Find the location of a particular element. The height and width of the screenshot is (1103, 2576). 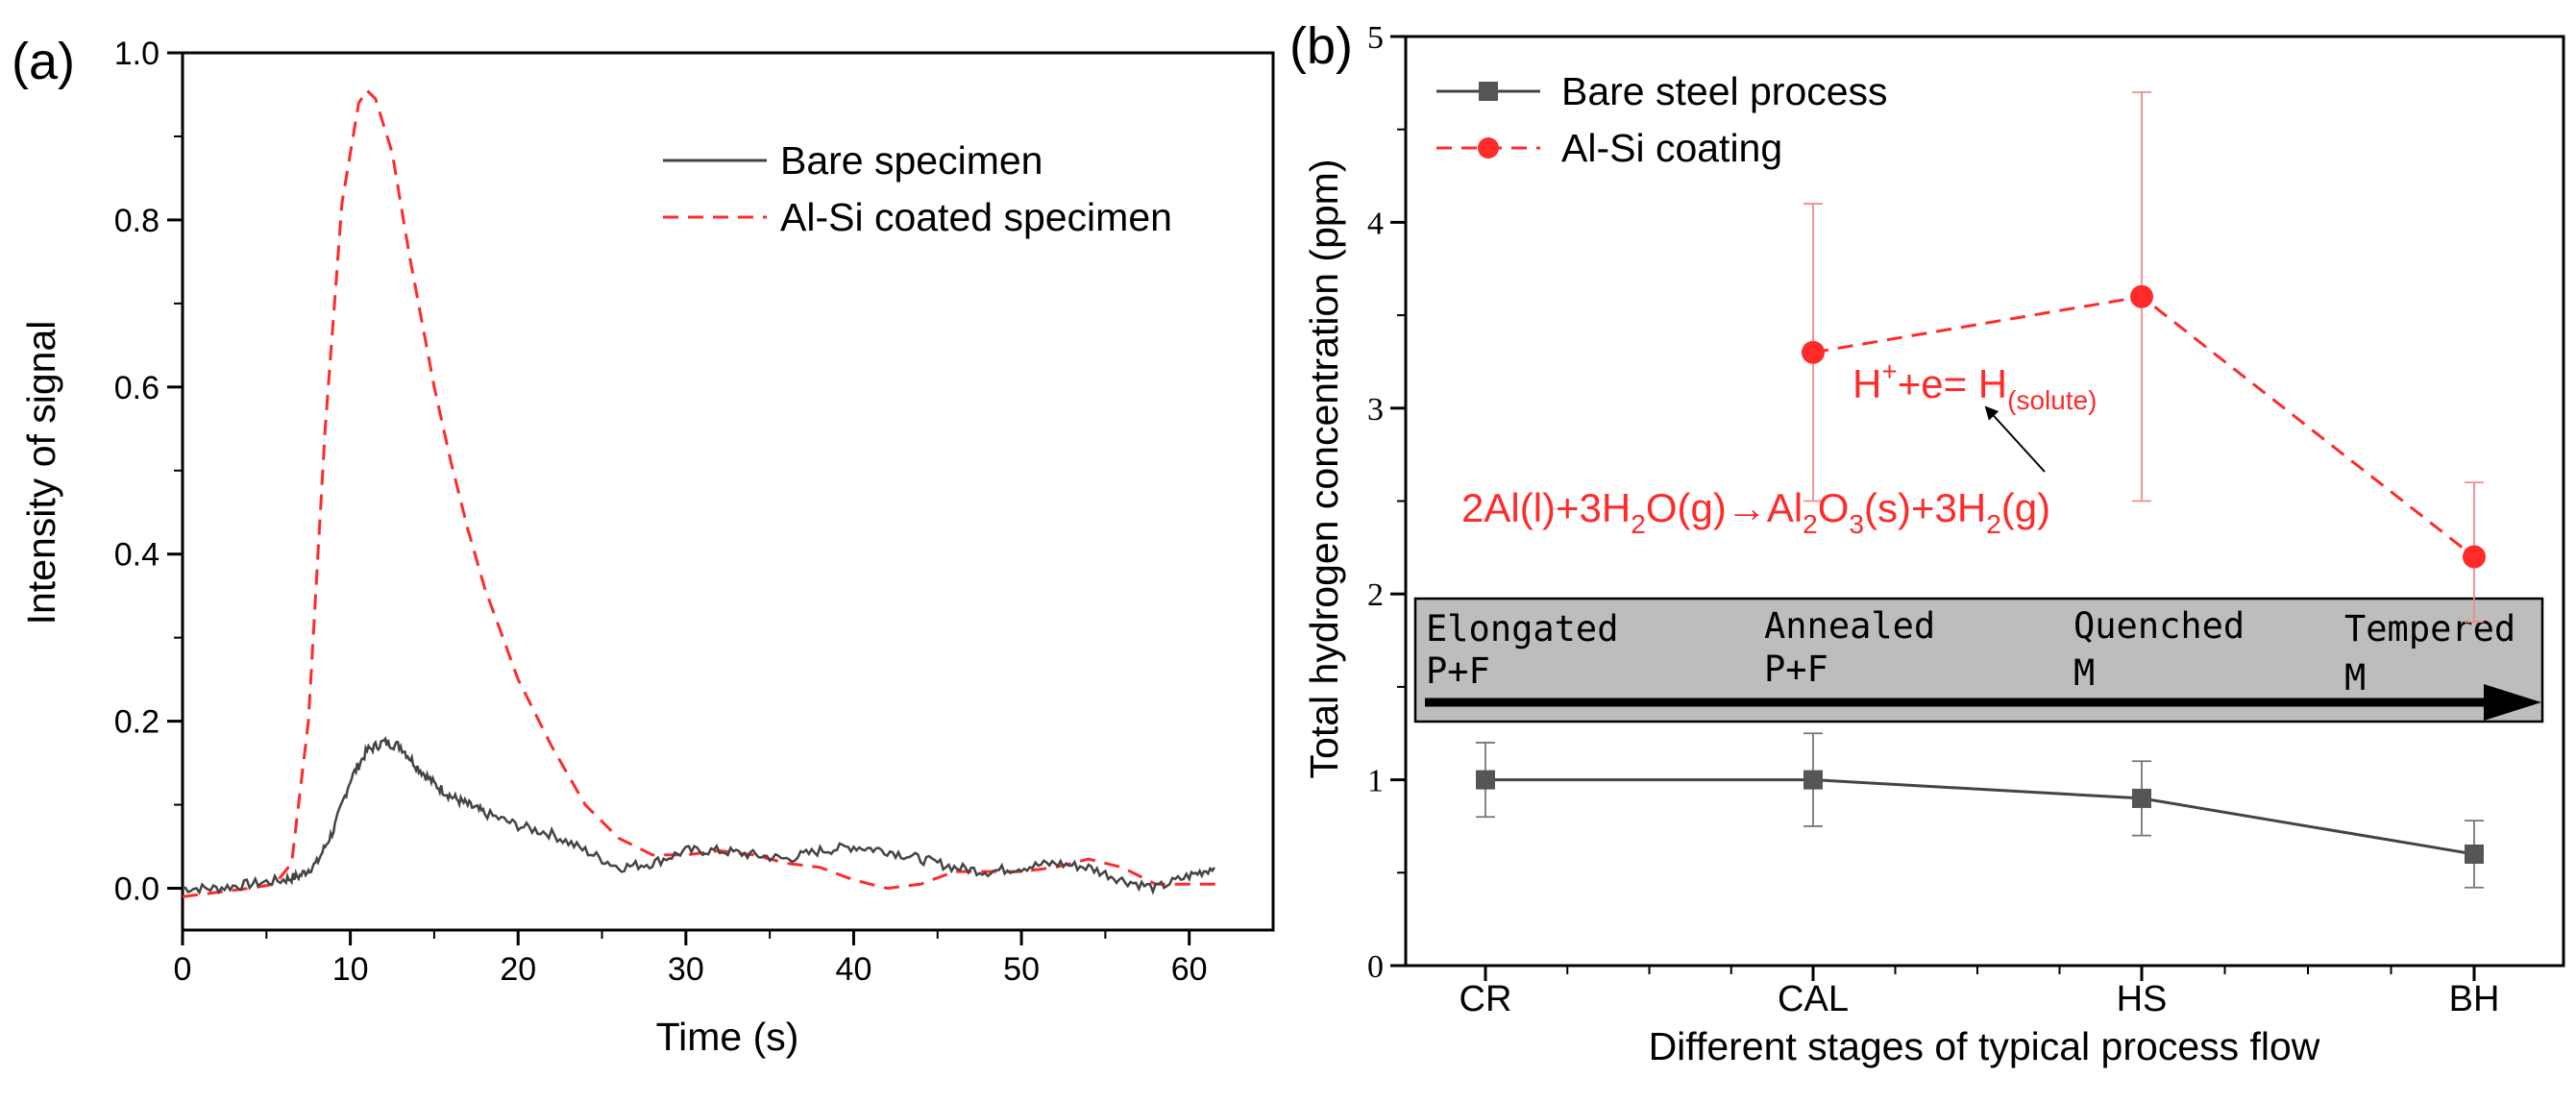

x-tick-label: 50 is located at coordinates (1021, 969).